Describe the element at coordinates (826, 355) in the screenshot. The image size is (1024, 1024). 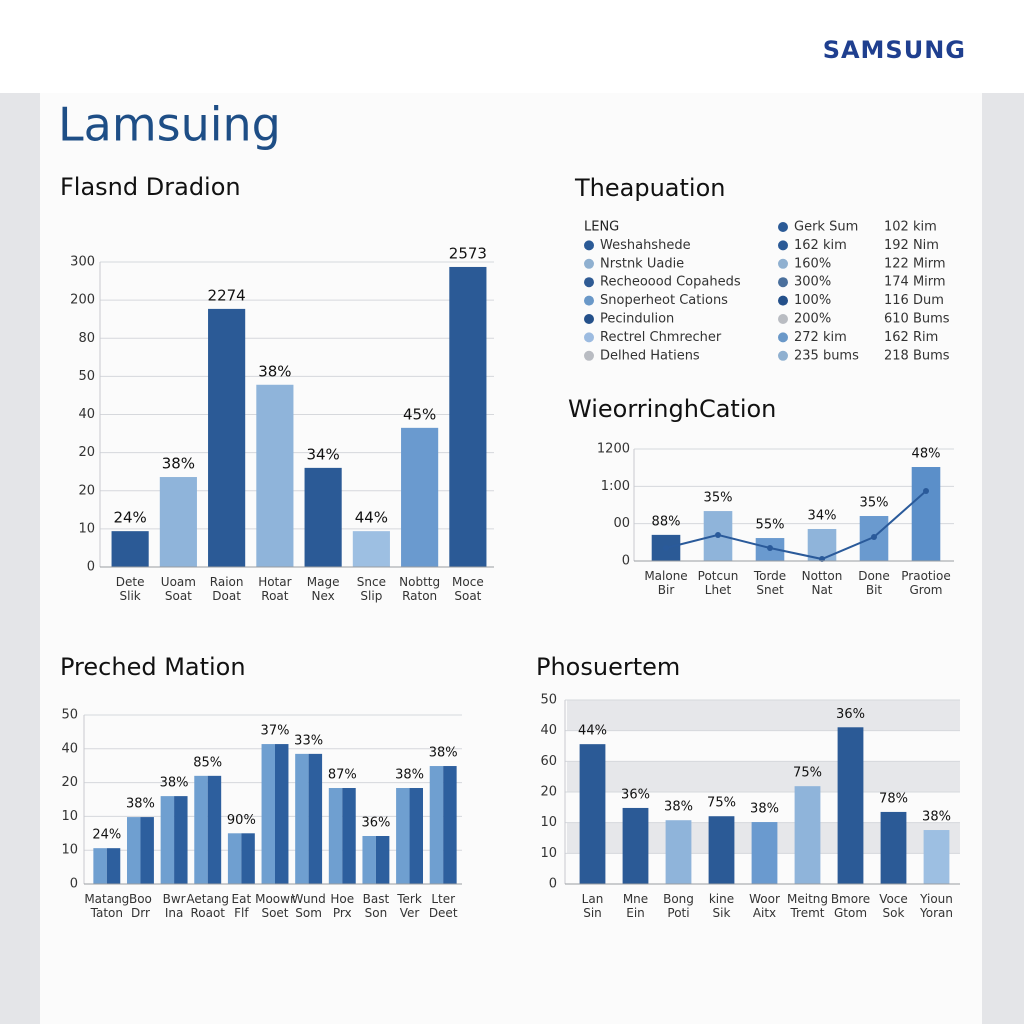
I see `summary-item: 235 bums` at that location.